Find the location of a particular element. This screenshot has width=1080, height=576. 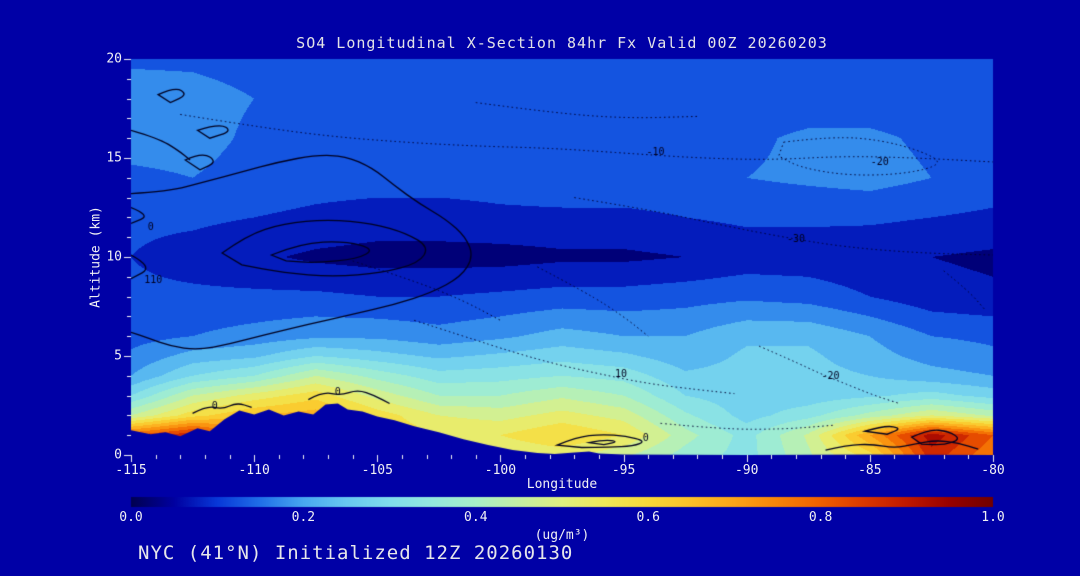

y-tick-label: 0 is located at coordinates (118, 455).